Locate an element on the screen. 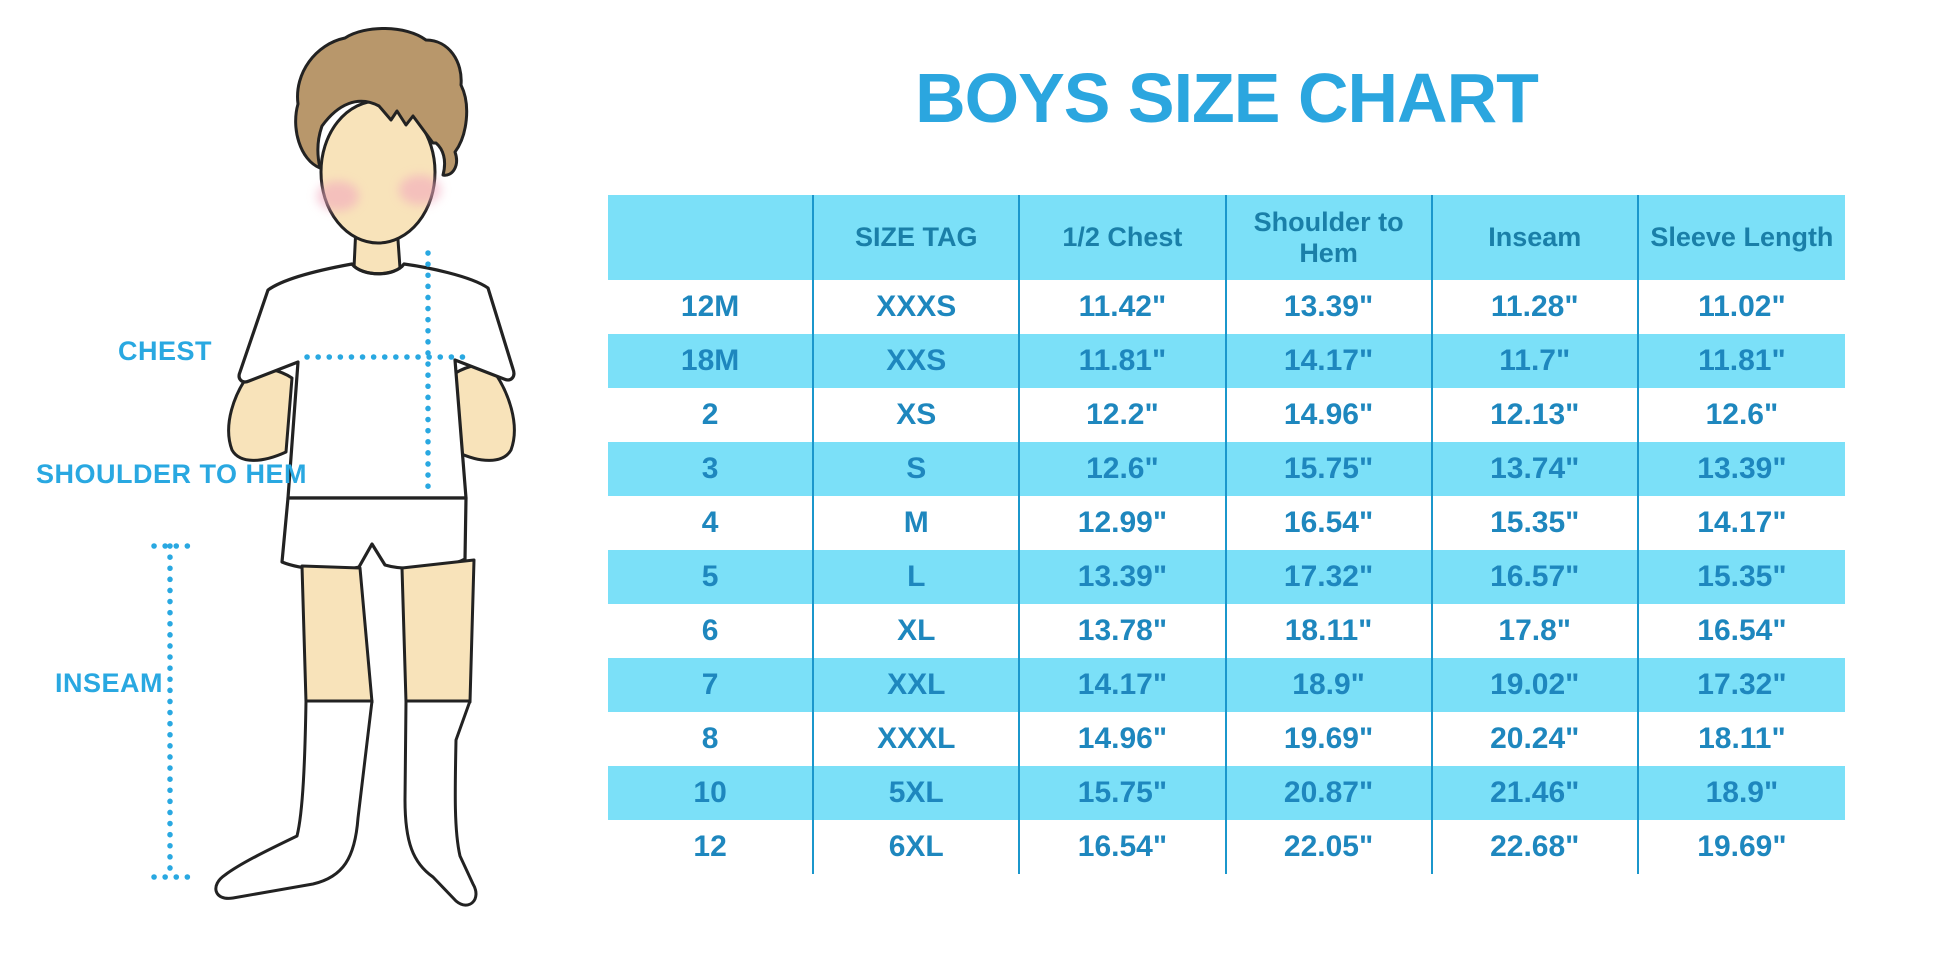 The image size is (1946, 973). boy-legs is located at coordinates (388, 631).